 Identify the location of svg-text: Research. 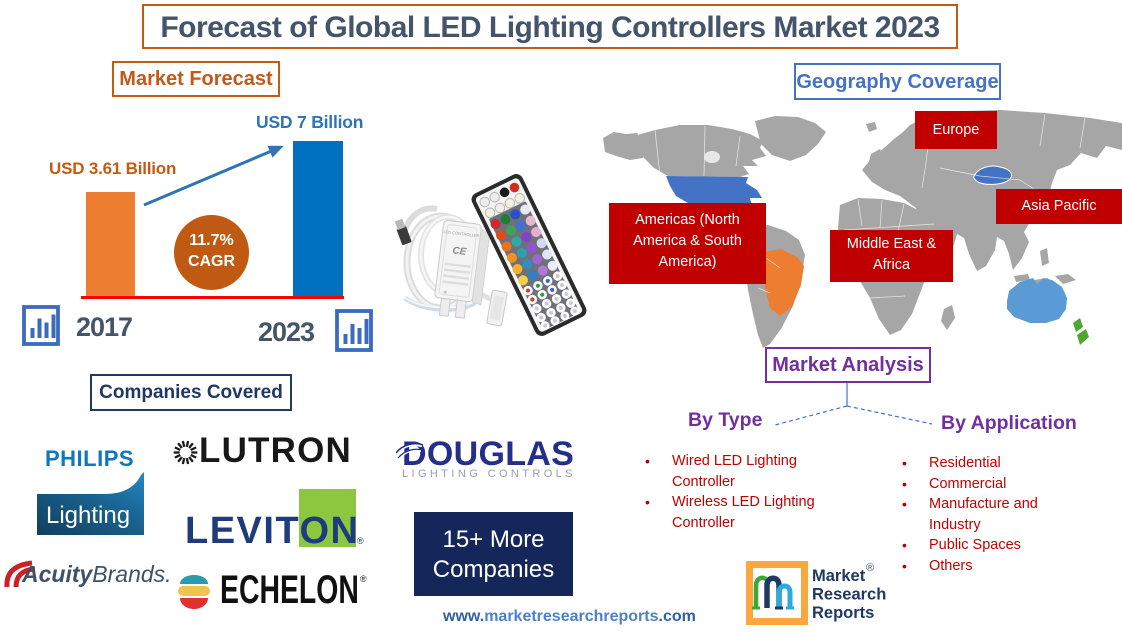
(849, 595).